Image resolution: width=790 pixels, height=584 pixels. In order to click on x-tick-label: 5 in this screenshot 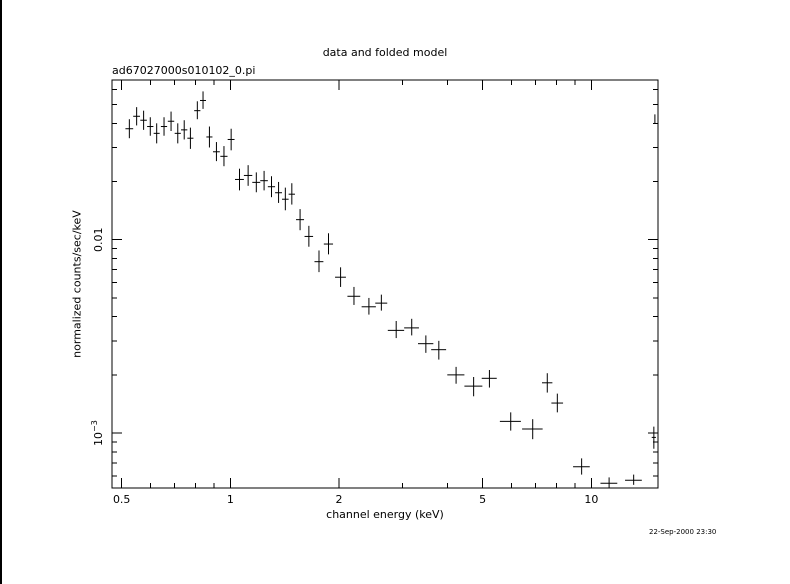, I will do `click(482, 499)`.